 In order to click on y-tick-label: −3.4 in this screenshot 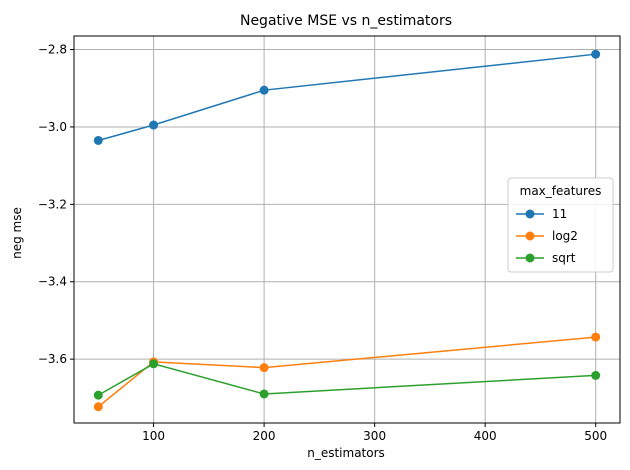, I will do `click(52, 282)`.